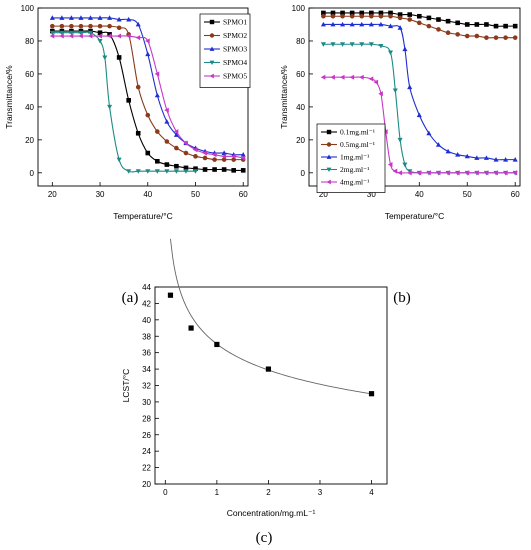 This screenshot has width=531, height=550. Describe the element at coordinates (371, 492) in the screenshot. I see `x-tick-label: 4` at that location.